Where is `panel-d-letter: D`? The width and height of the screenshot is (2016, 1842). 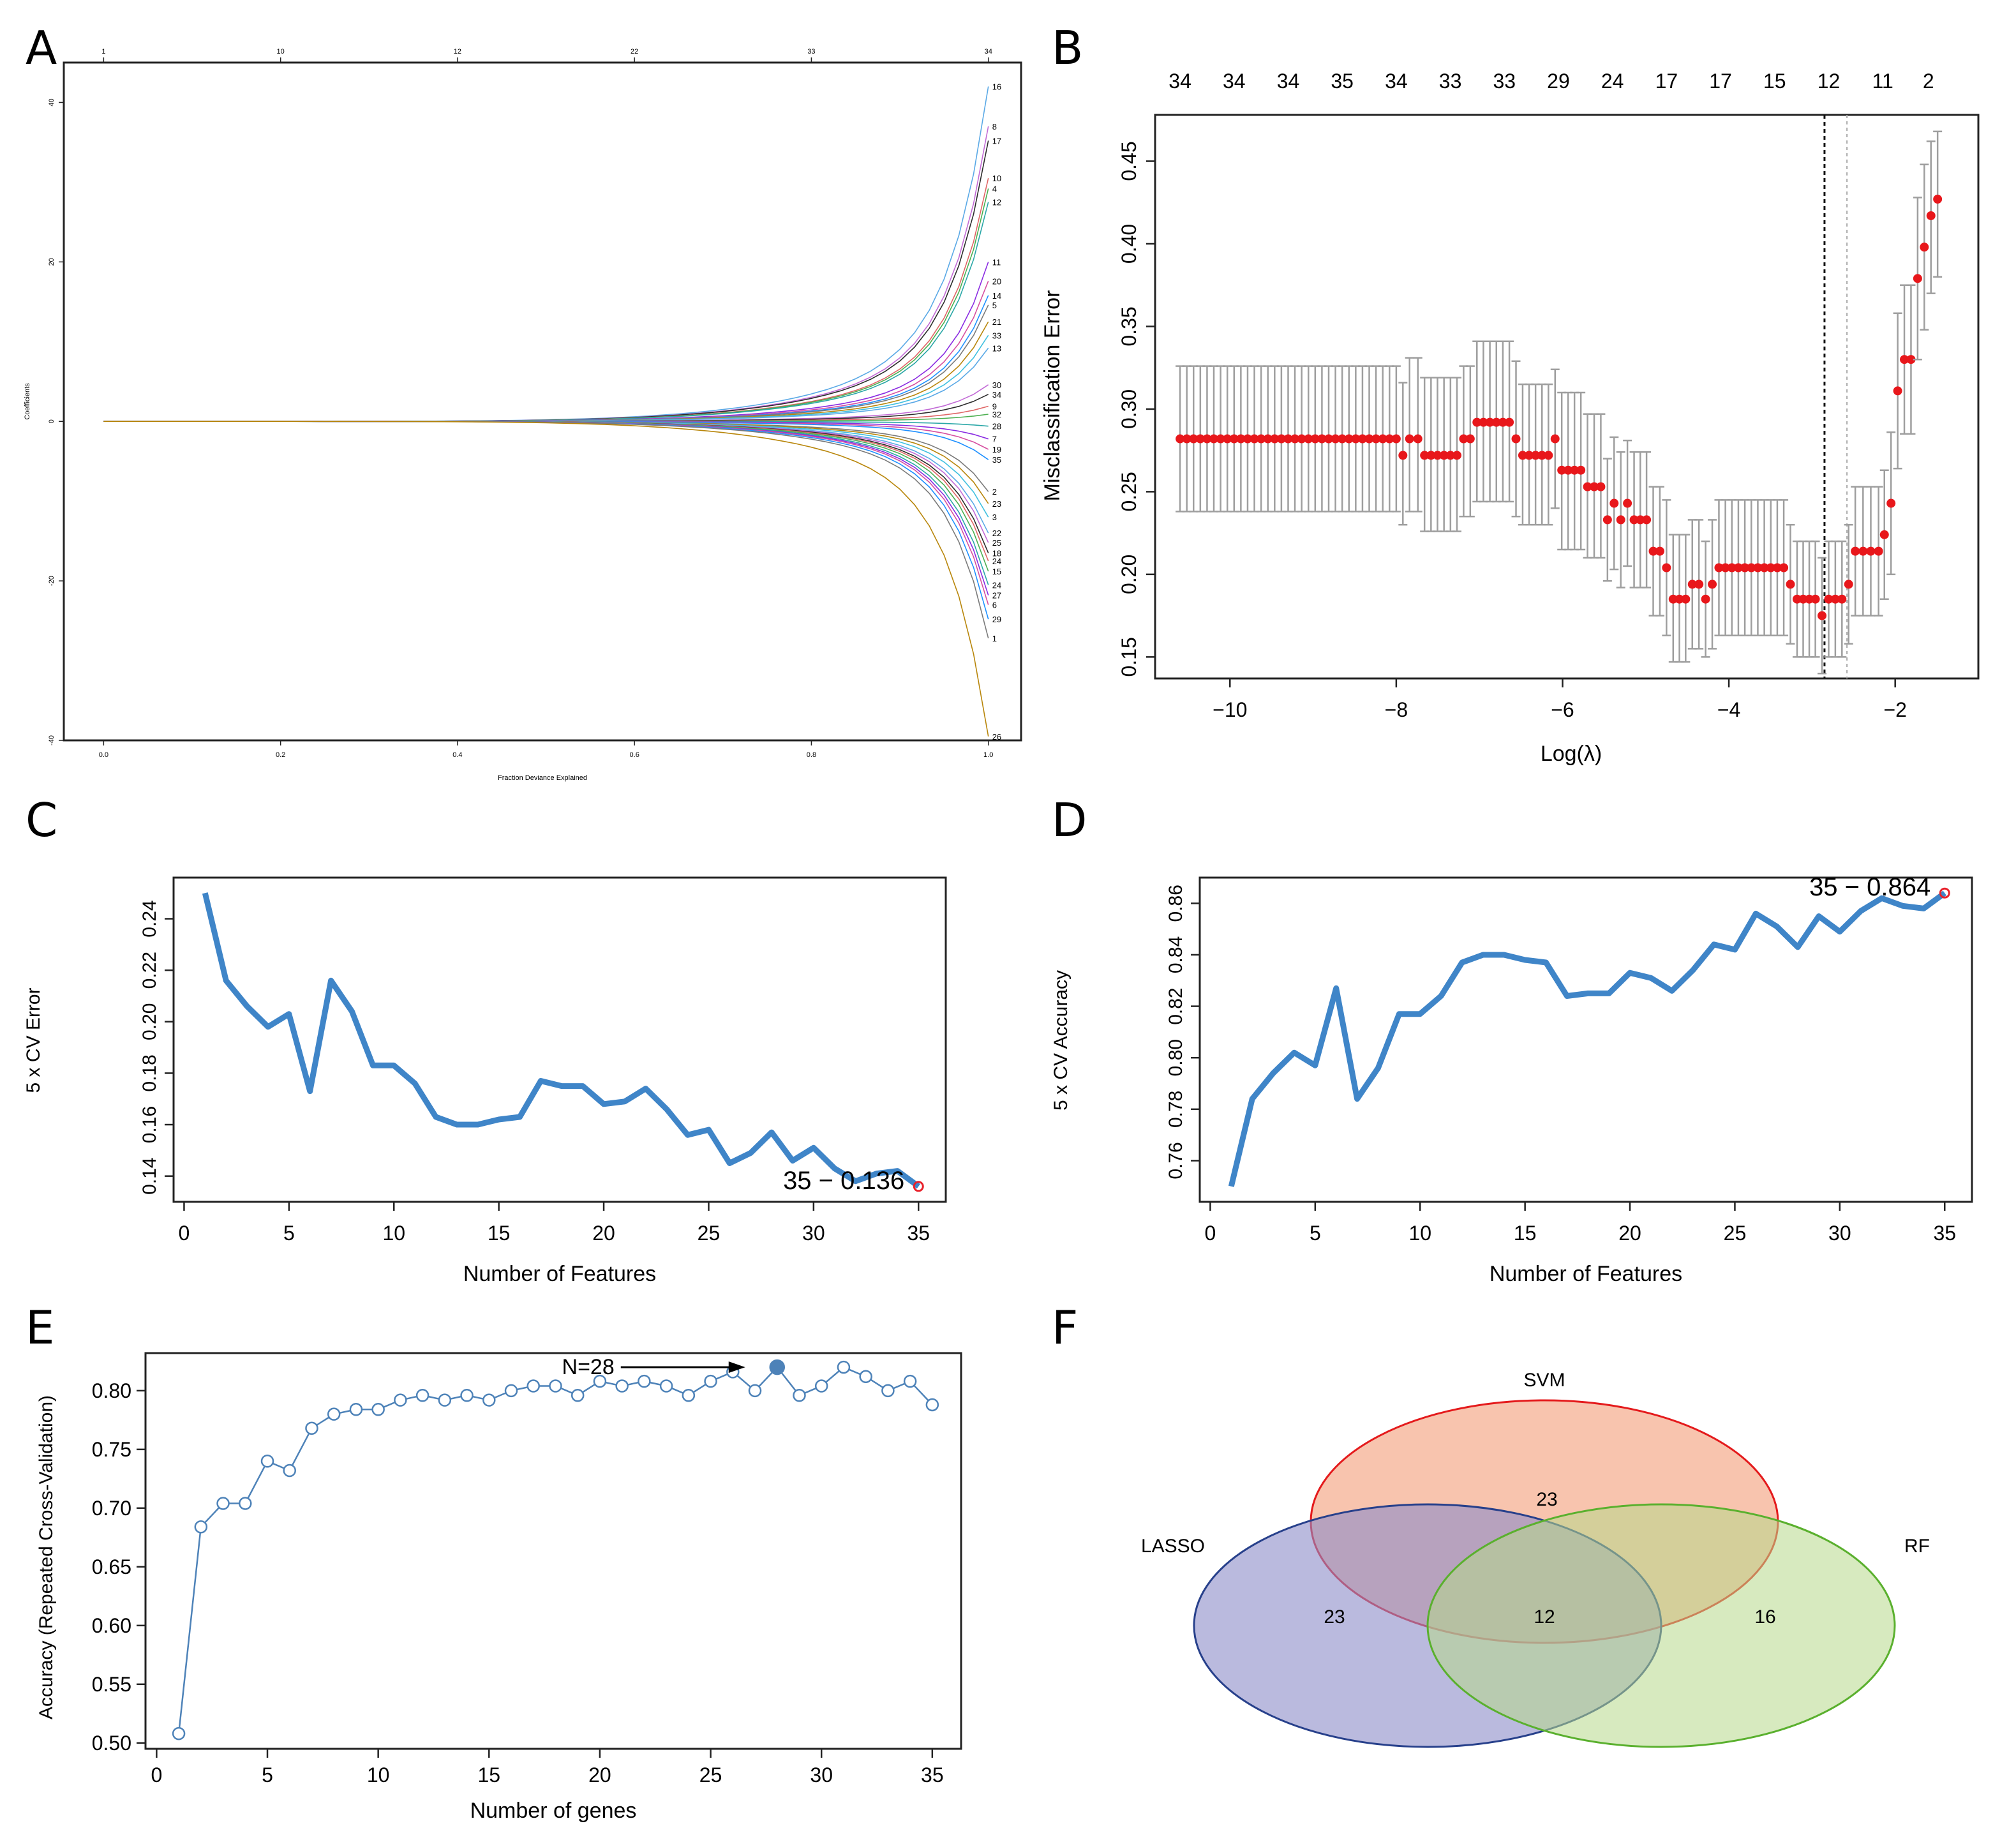
panel-d-letter: D is located at coordinates (1069, 820).